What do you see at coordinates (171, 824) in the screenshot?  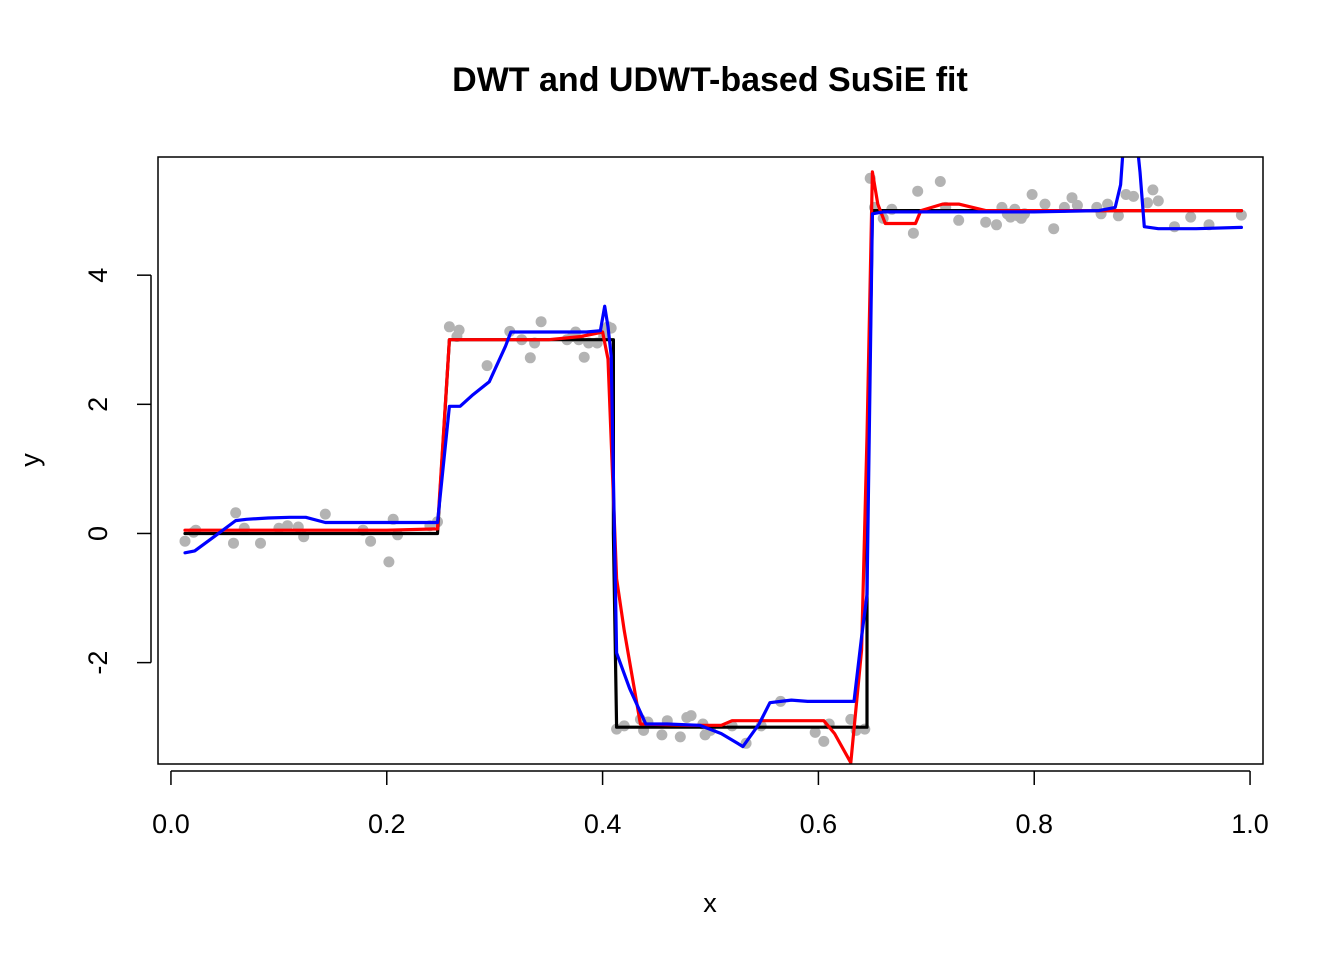 I see `x-tick-label: 0.0` at bounding box center [171, 824].